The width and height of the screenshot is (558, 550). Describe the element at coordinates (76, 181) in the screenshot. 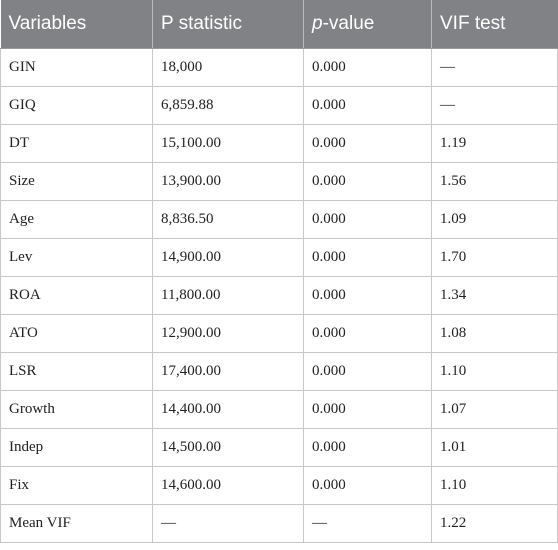

I see `cell-variable: Size` at that location.